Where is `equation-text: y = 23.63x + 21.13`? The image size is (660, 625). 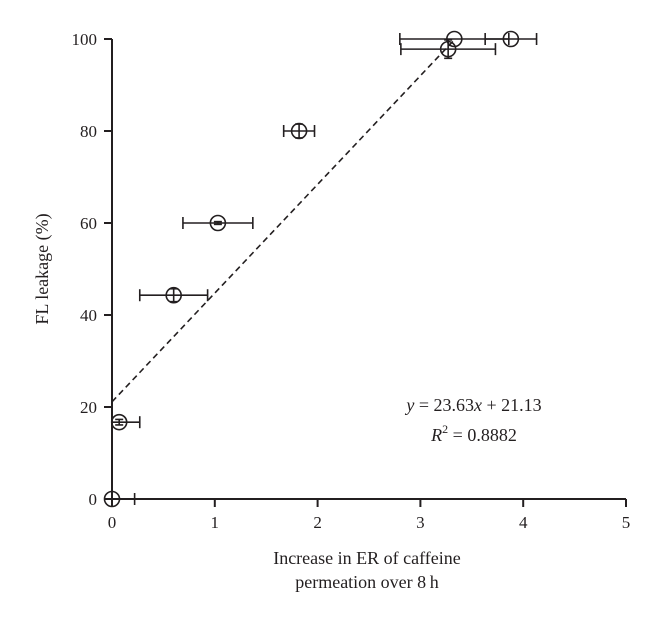 equation-text: y = 23.63x + 21.13 is located at coordinates (472, 405).